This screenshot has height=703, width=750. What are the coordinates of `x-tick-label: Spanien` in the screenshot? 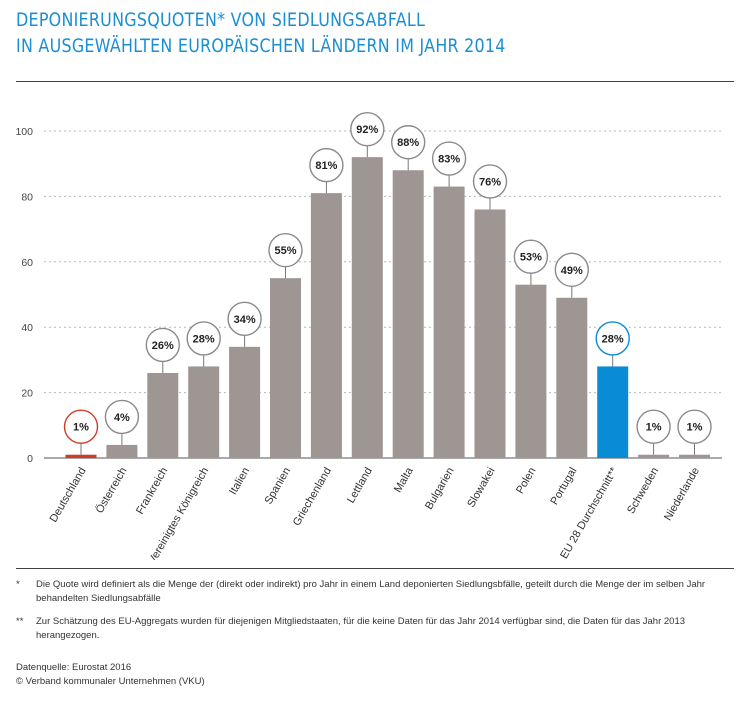 It's located at (278, 486).